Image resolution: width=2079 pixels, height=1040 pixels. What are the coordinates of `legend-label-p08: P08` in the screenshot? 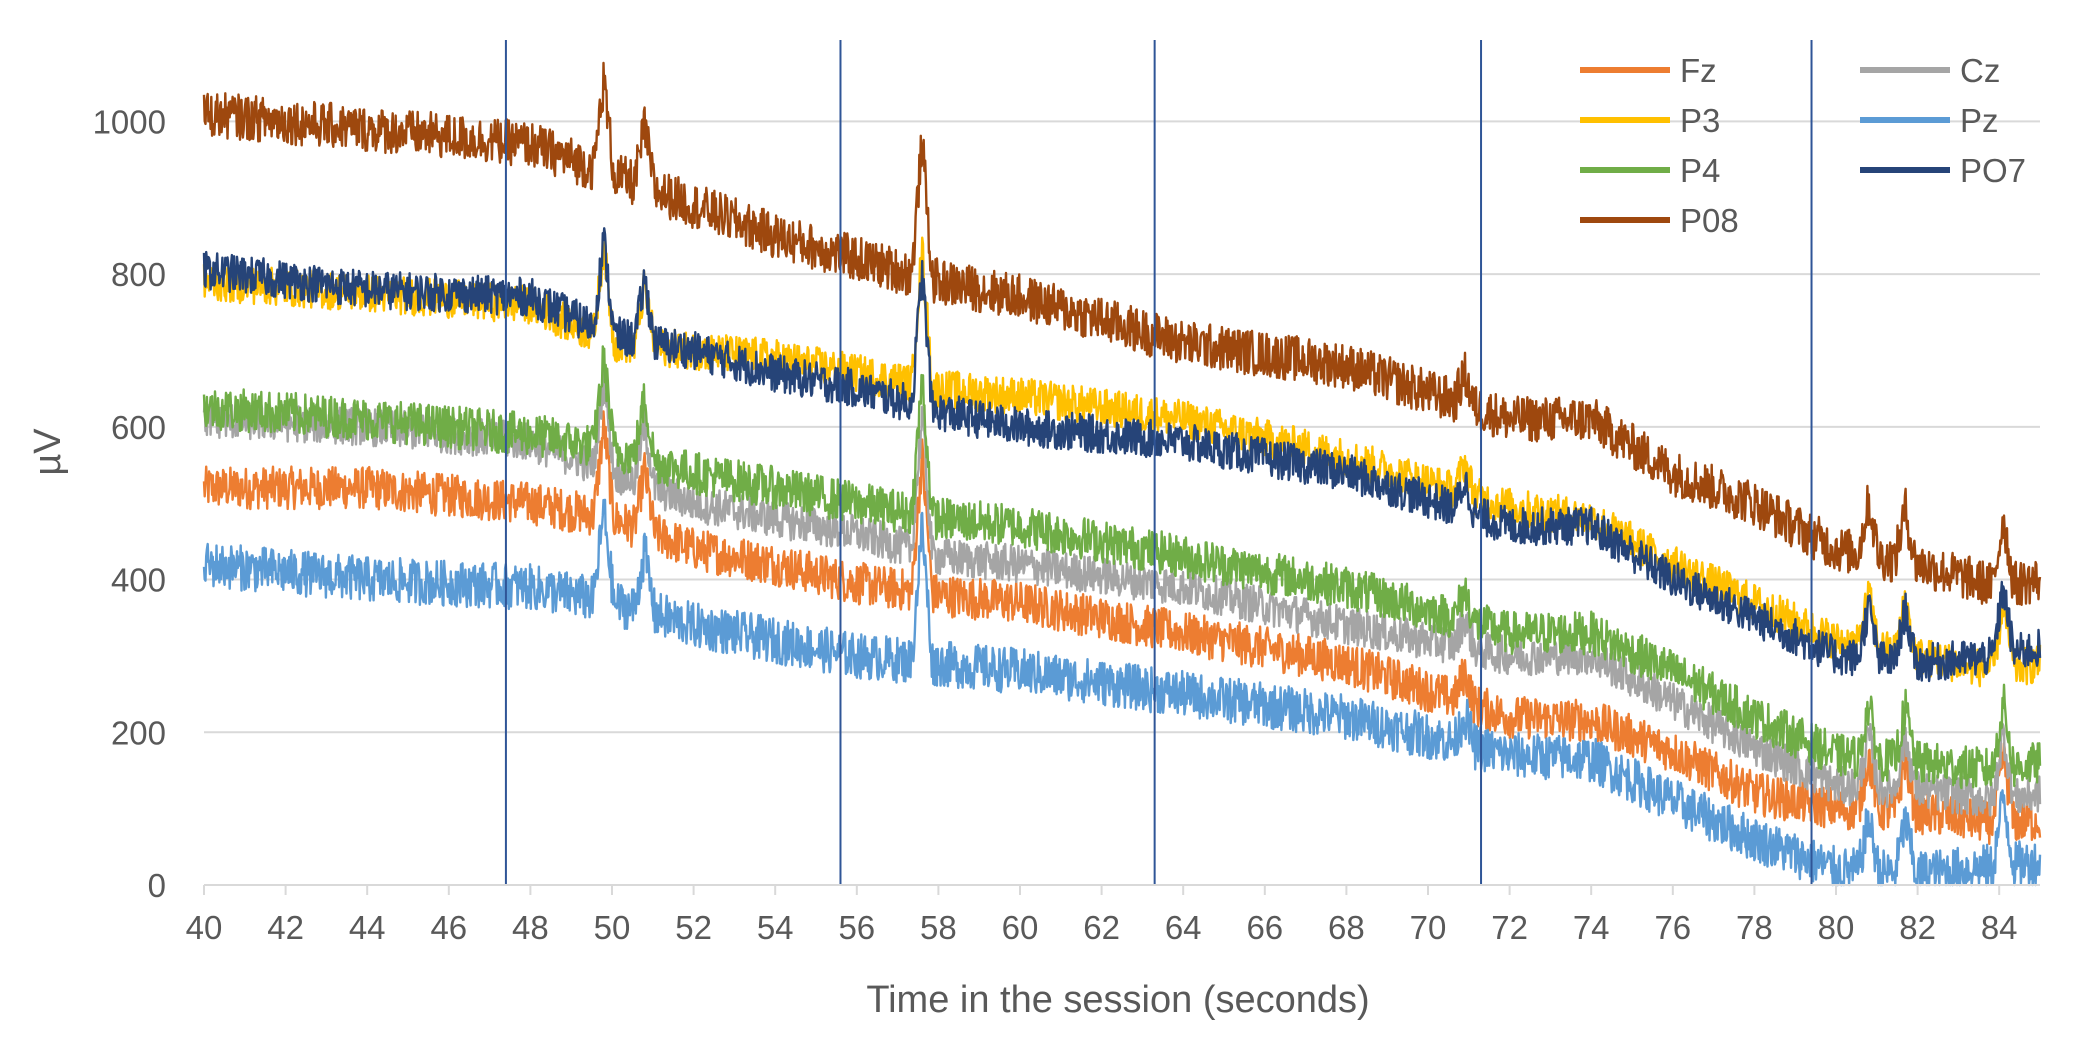 It's located at (1709, 220).